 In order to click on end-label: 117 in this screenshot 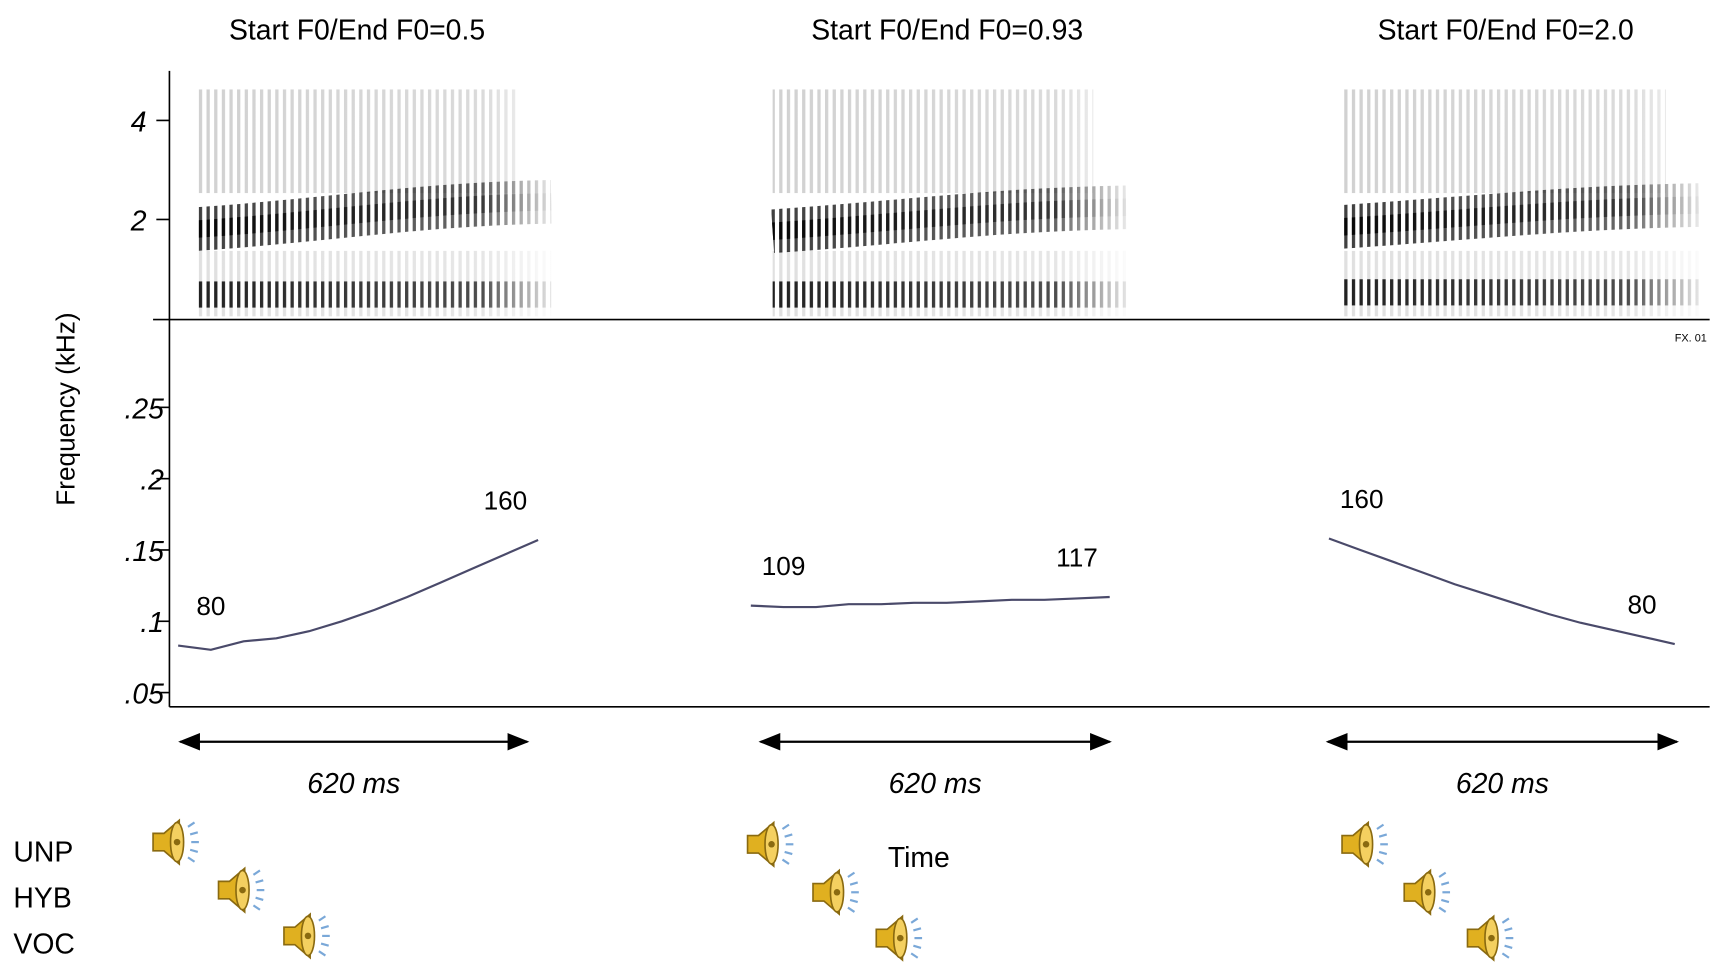, I will do `click(1077, 557)`.